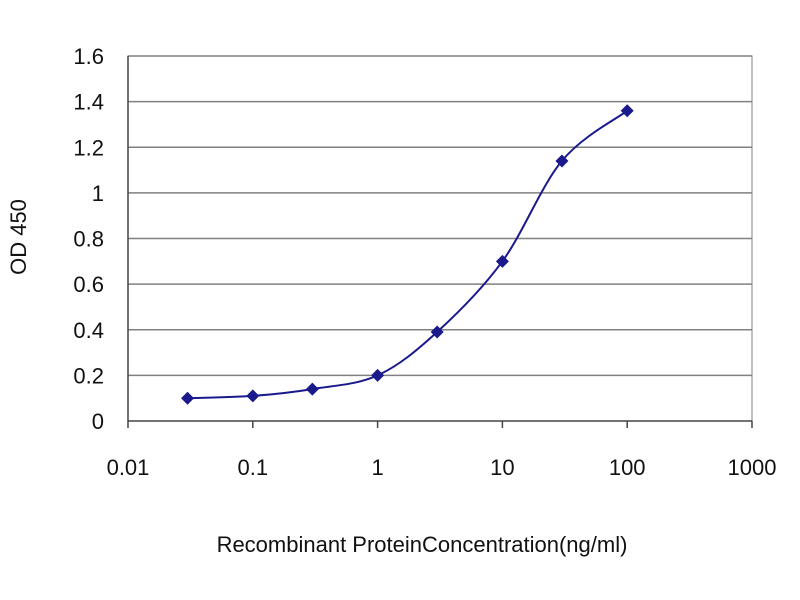 The image size is (800, 600). I want to click on y-tick-label: 0.4, so click(88, 330).